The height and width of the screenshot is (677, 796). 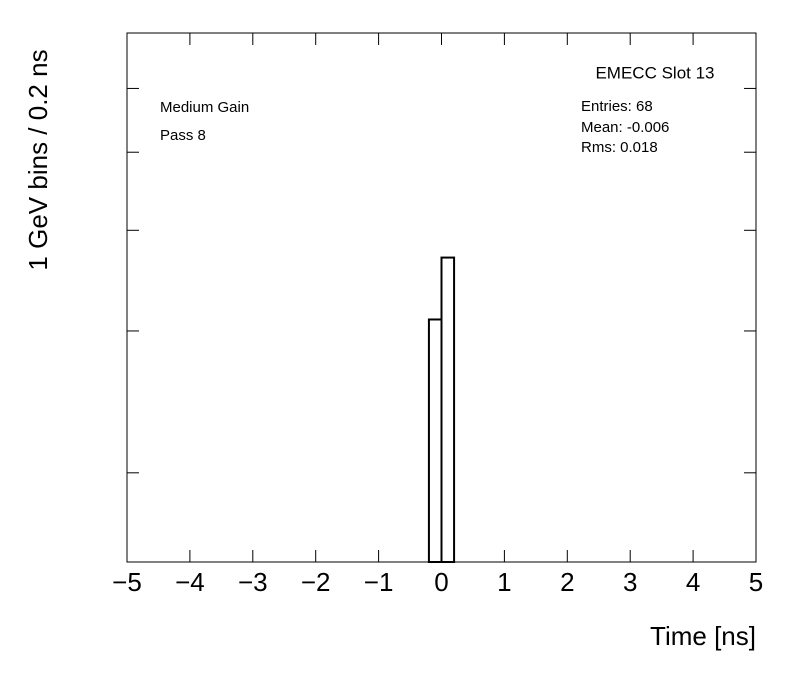 What do you see at coordinates (504, 582) in the screenshot?
I see `x-tick-label: 1` at bounding box center [504, 582].